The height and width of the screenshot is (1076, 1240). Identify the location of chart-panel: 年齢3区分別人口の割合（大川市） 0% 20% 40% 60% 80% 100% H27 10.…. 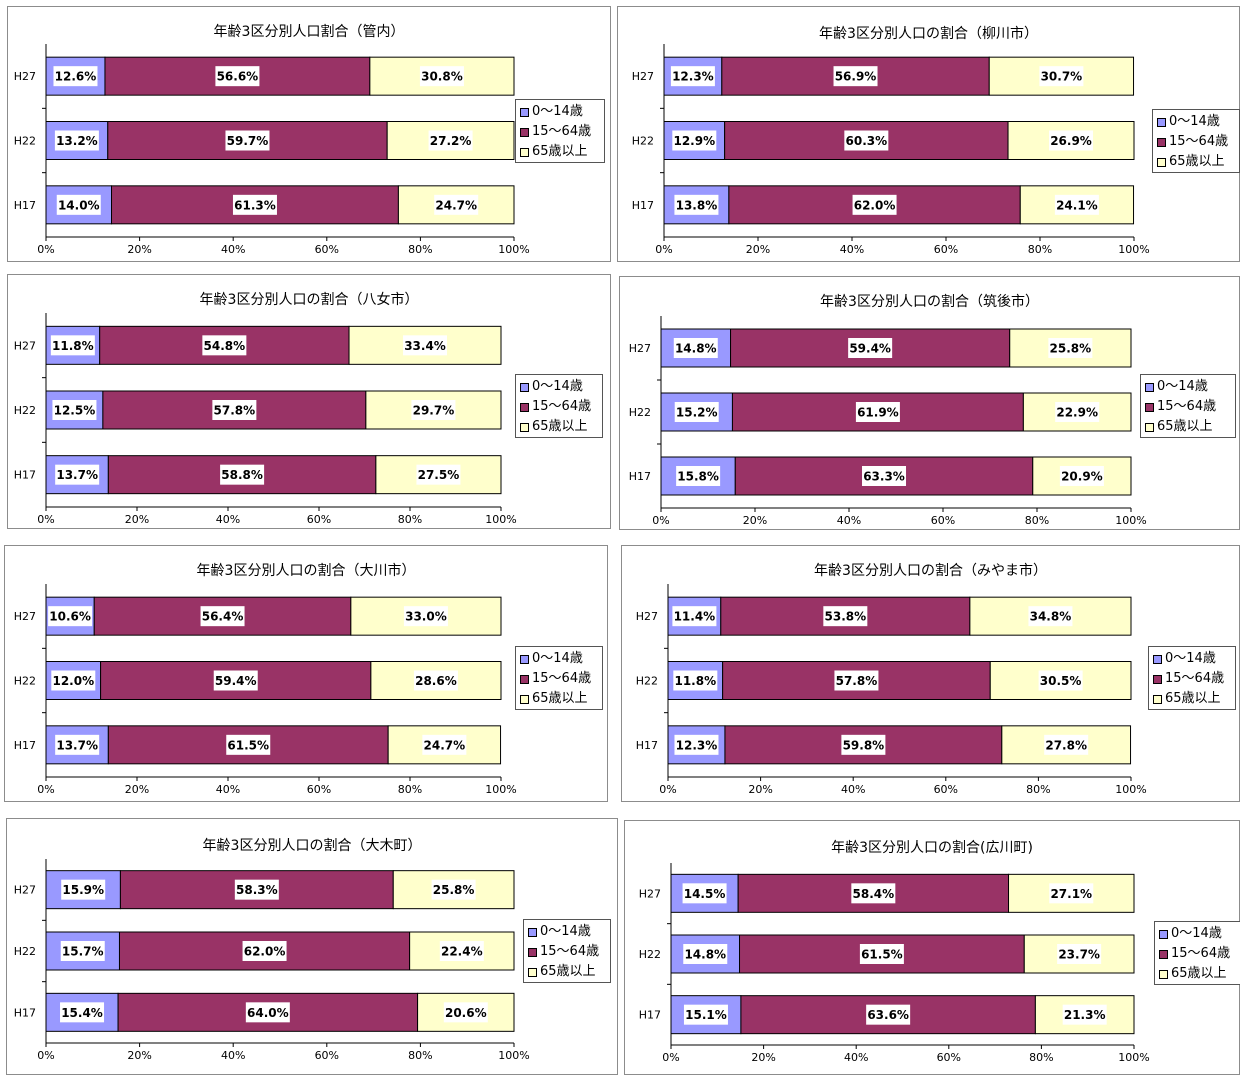
(306, 673).